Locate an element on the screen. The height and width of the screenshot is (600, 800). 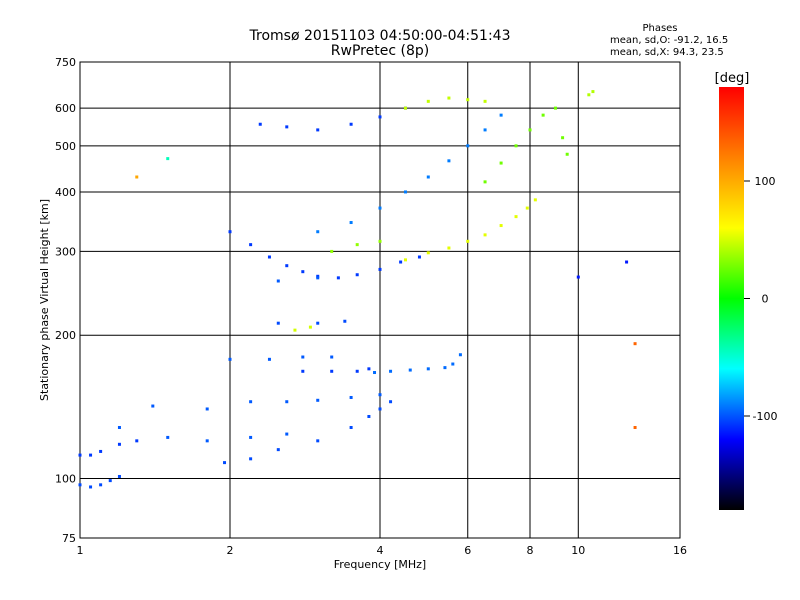
y-tick-label: 75 is located at coordinates (69, 538).